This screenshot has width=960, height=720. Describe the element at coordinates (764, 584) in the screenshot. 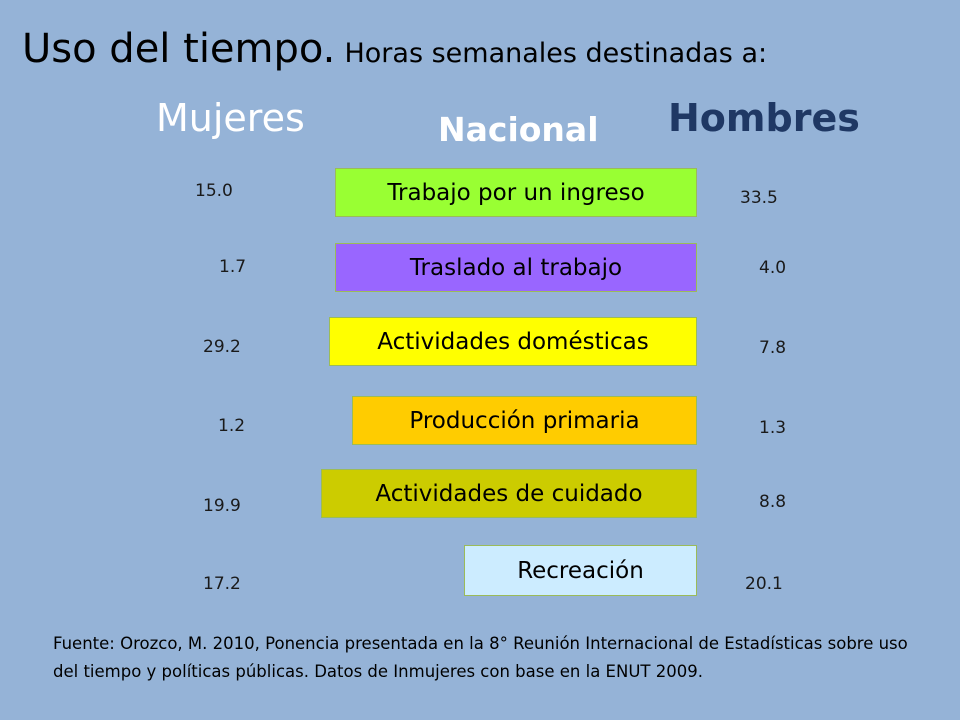

I see `hombres-value: 20.1` at that location.